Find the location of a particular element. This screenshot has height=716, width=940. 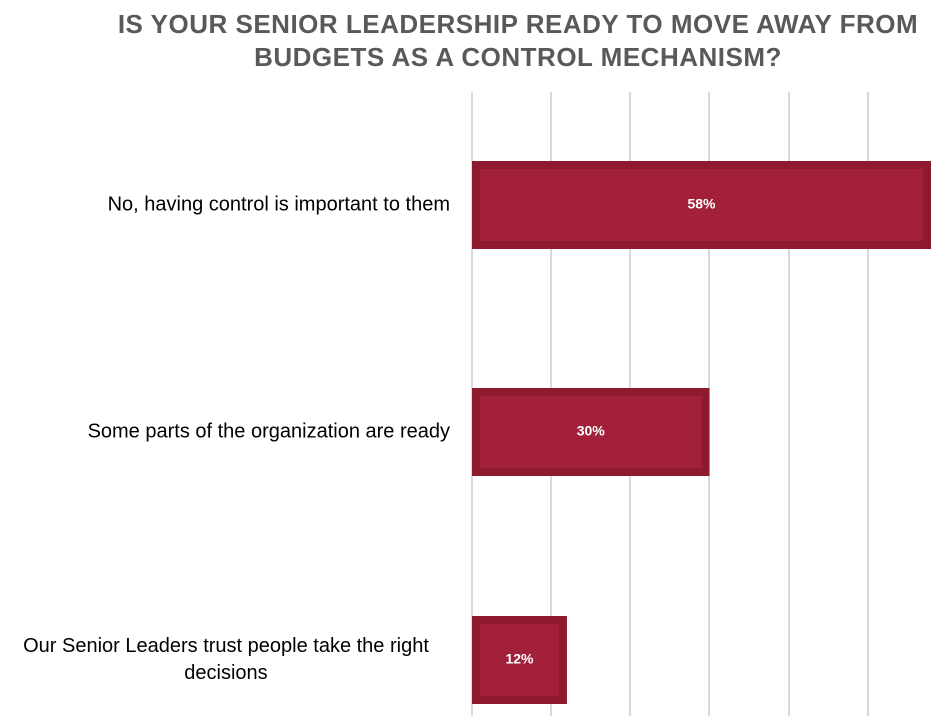

chart-title-line: BUDGETS AS A CONTROL MECHANISM? is located at coordinates (518, 57).